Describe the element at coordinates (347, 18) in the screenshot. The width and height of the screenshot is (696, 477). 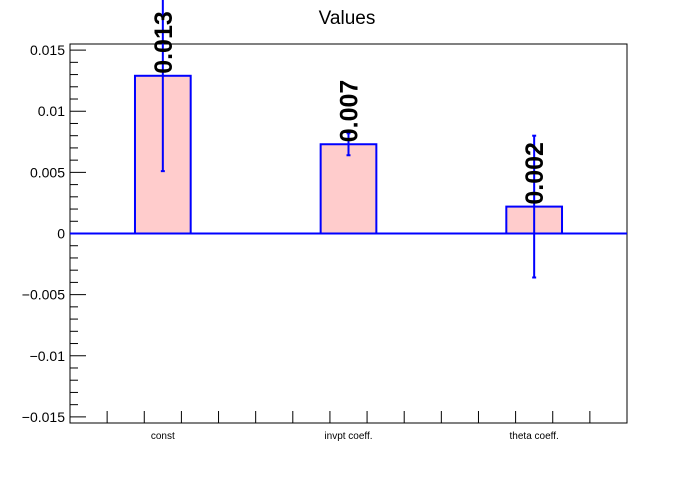
I see `chart-title: Values` at that location.